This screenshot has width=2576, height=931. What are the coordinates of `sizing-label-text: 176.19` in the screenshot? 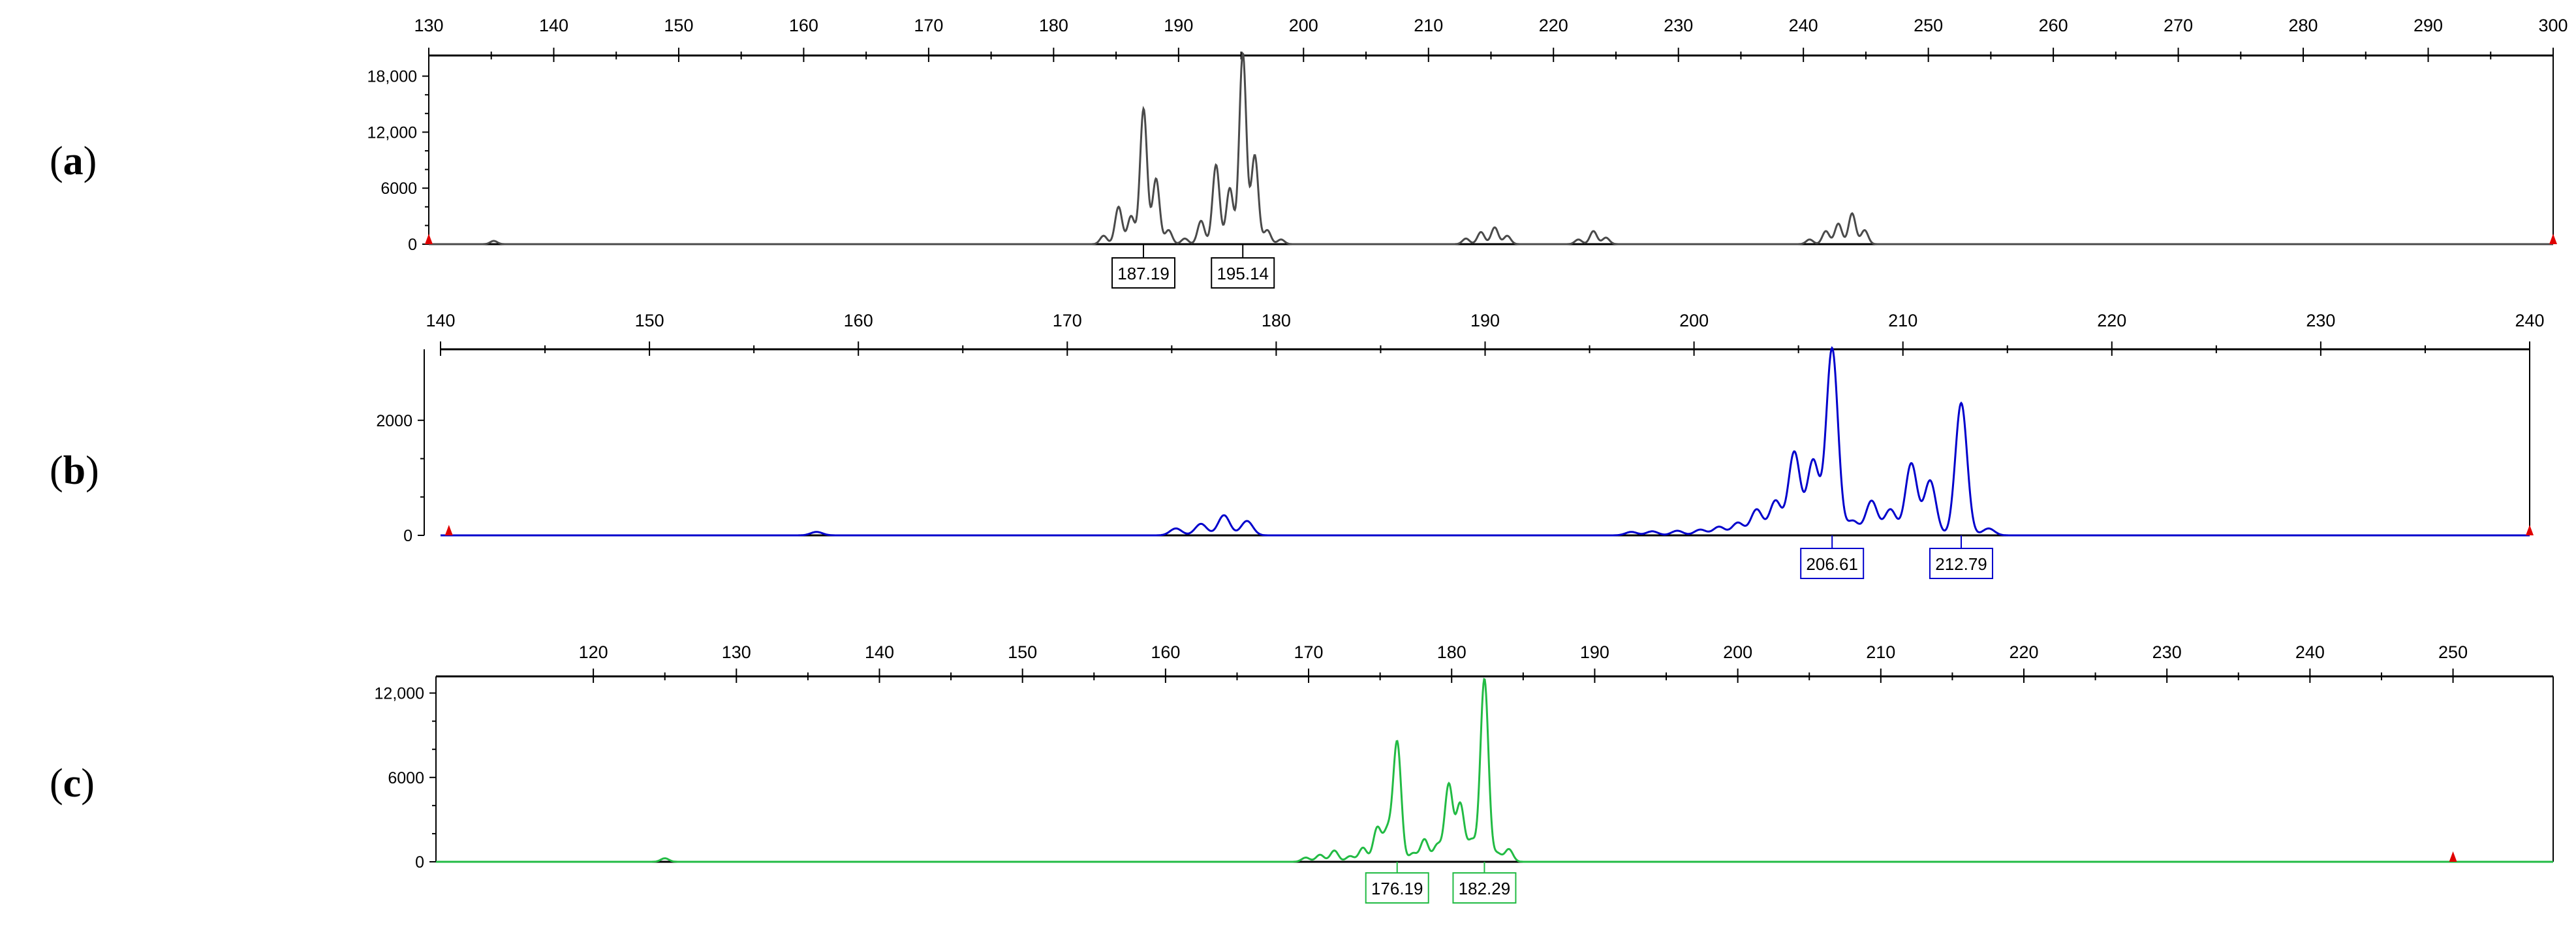 It's located at (1397, 888).